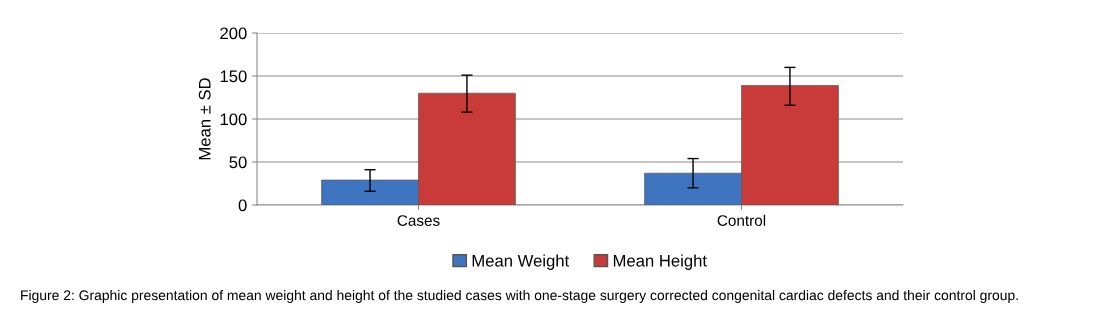 The image size is (1093, 333). I want to click on y-tick-label: 150, so click(233, 76).